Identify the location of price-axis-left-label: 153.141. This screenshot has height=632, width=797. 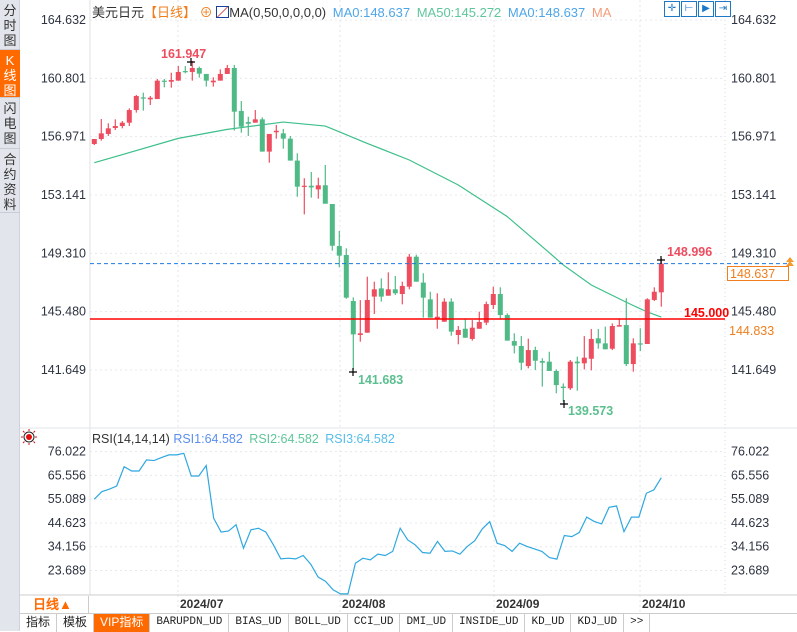
(63, 195).